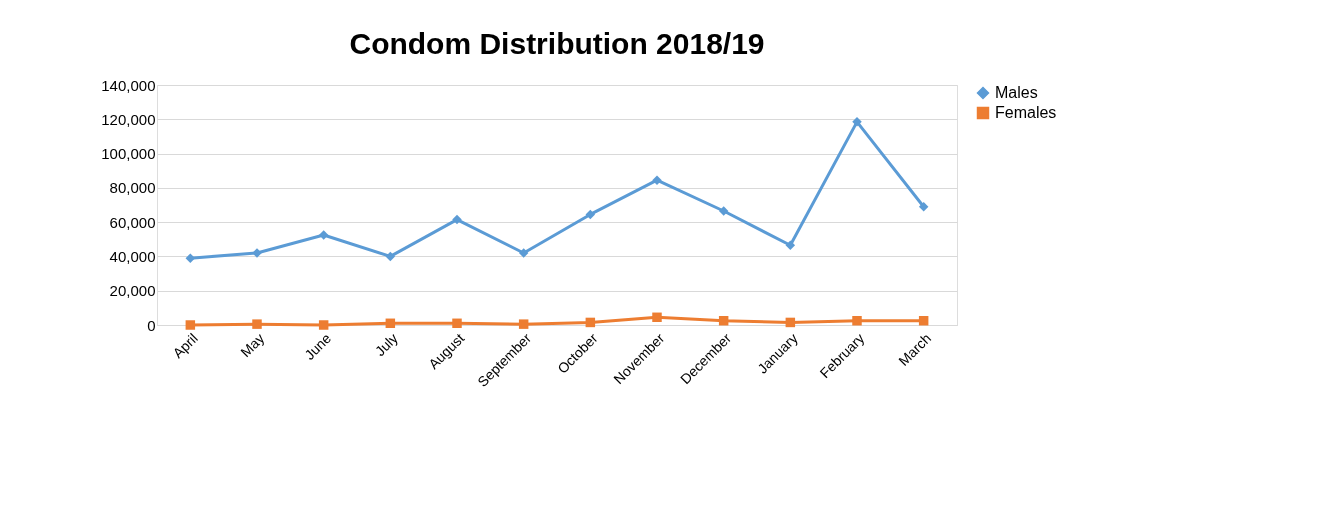  What do you see at coordinates (132, 291) in the screenshot?
I see `y-tick-label: 20,000` at bounding box center [132, 291].